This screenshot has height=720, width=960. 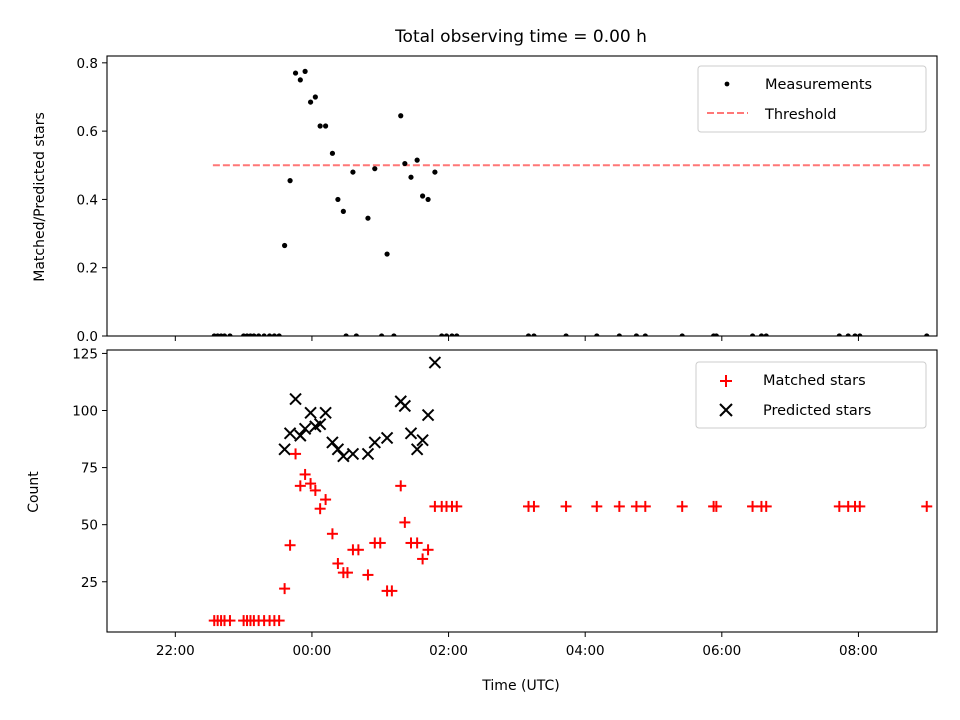 I want to click on threshold-legend-label: Threshold, so click(x=800, y=115).